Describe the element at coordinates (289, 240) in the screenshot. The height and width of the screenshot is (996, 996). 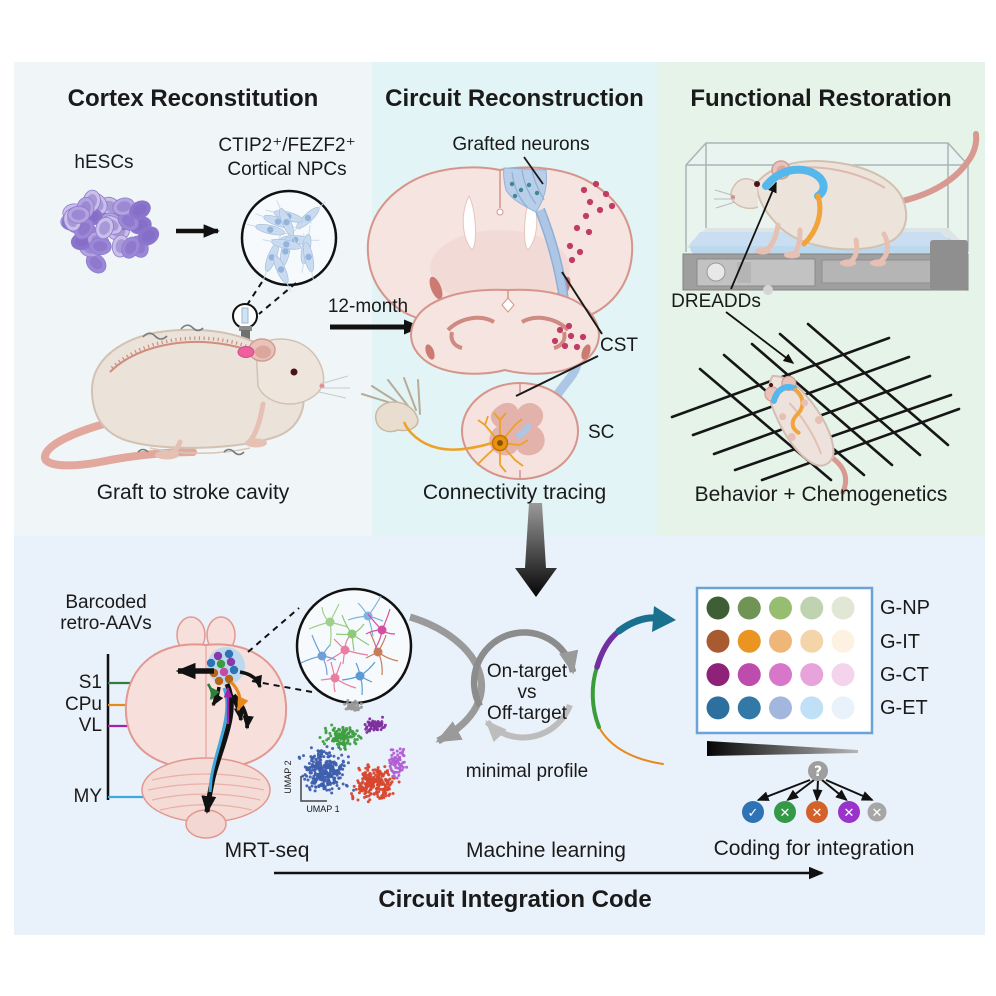
I see `npc-inset-circle` at that location.